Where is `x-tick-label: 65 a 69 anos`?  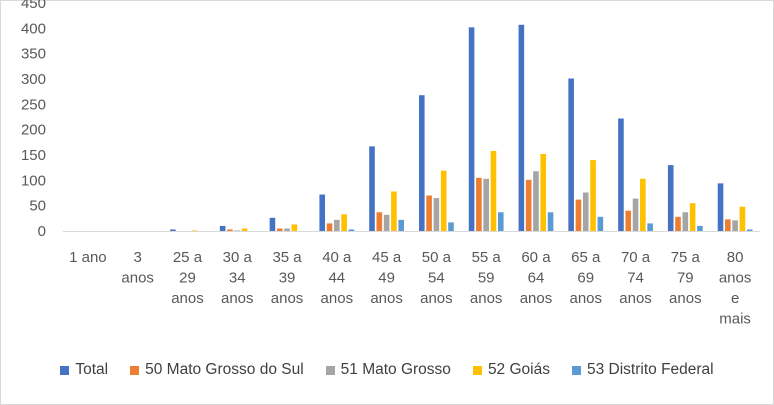 x-tick-label: 65 a 69 anos is located at coordinates (585, 278).